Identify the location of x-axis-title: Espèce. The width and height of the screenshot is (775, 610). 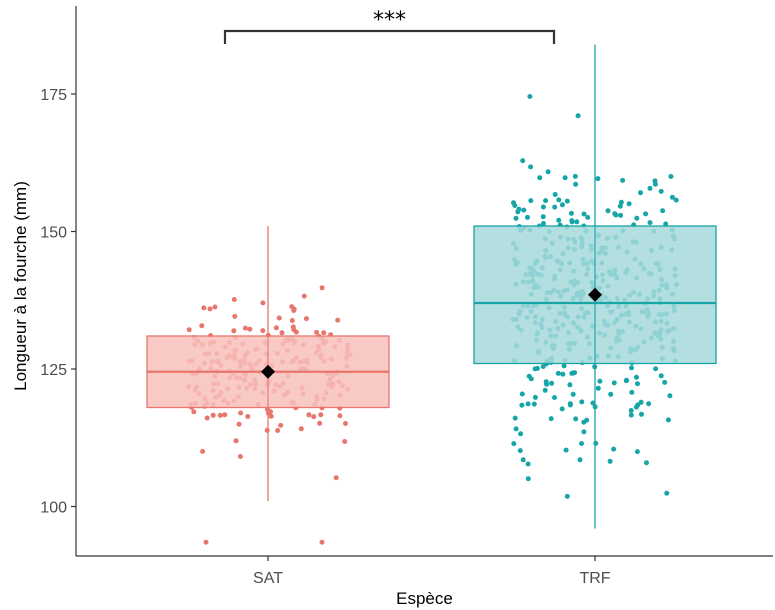
(424, 598).